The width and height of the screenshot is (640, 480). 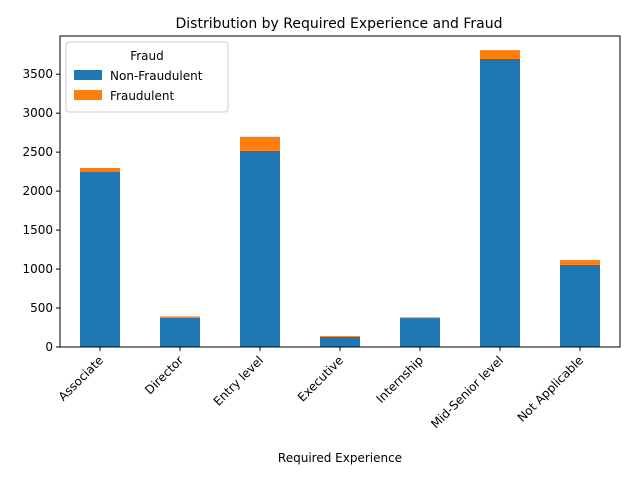 What do you see at coordinates (37, 152) in the screenshot?
I see `y-tick-label: 2500` at bounding box center [37, 152].